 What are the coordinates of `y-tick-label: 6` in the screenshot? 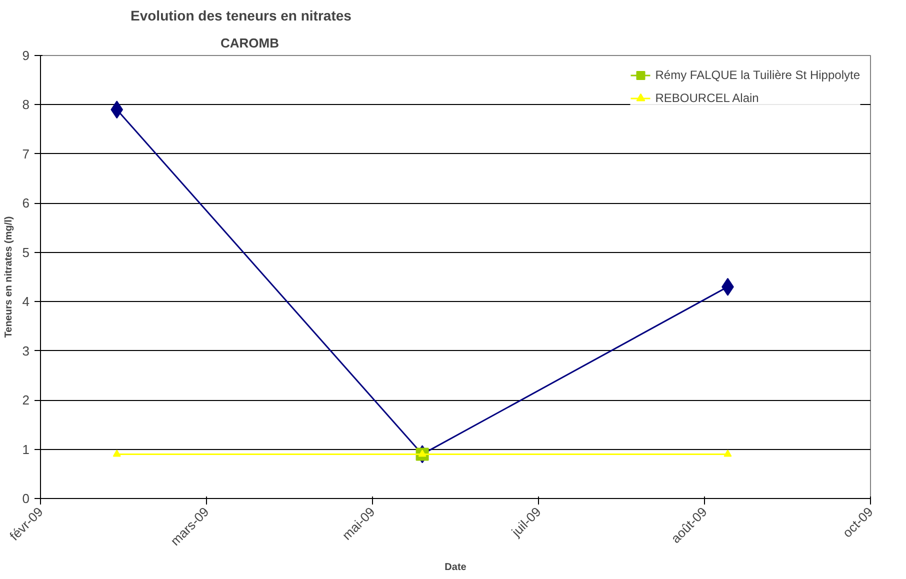 It's located at (26, 203).